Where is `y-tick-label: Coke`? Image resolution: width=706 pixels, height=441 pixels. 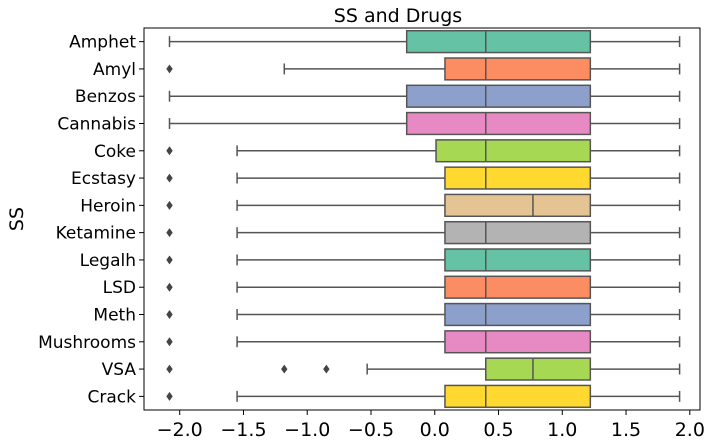
y-tick-label: Coke is located at coordinates (115, 152).